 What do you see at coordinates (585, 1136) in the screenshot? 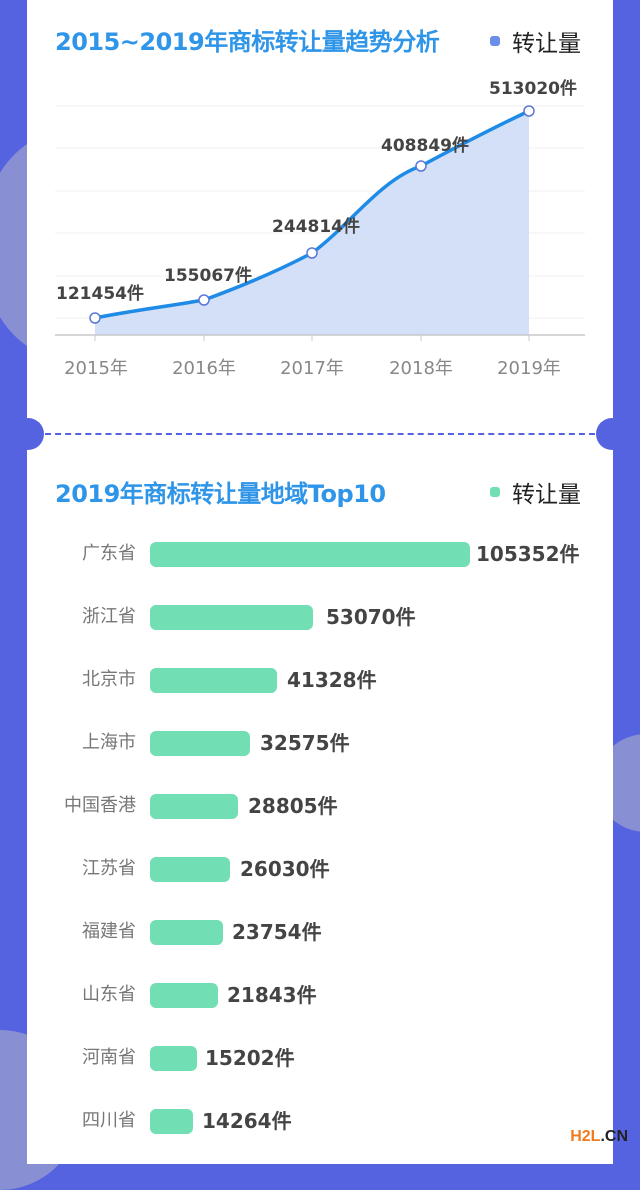
I see `watermark-part1: H2L` at bounding box center [585, 1136].